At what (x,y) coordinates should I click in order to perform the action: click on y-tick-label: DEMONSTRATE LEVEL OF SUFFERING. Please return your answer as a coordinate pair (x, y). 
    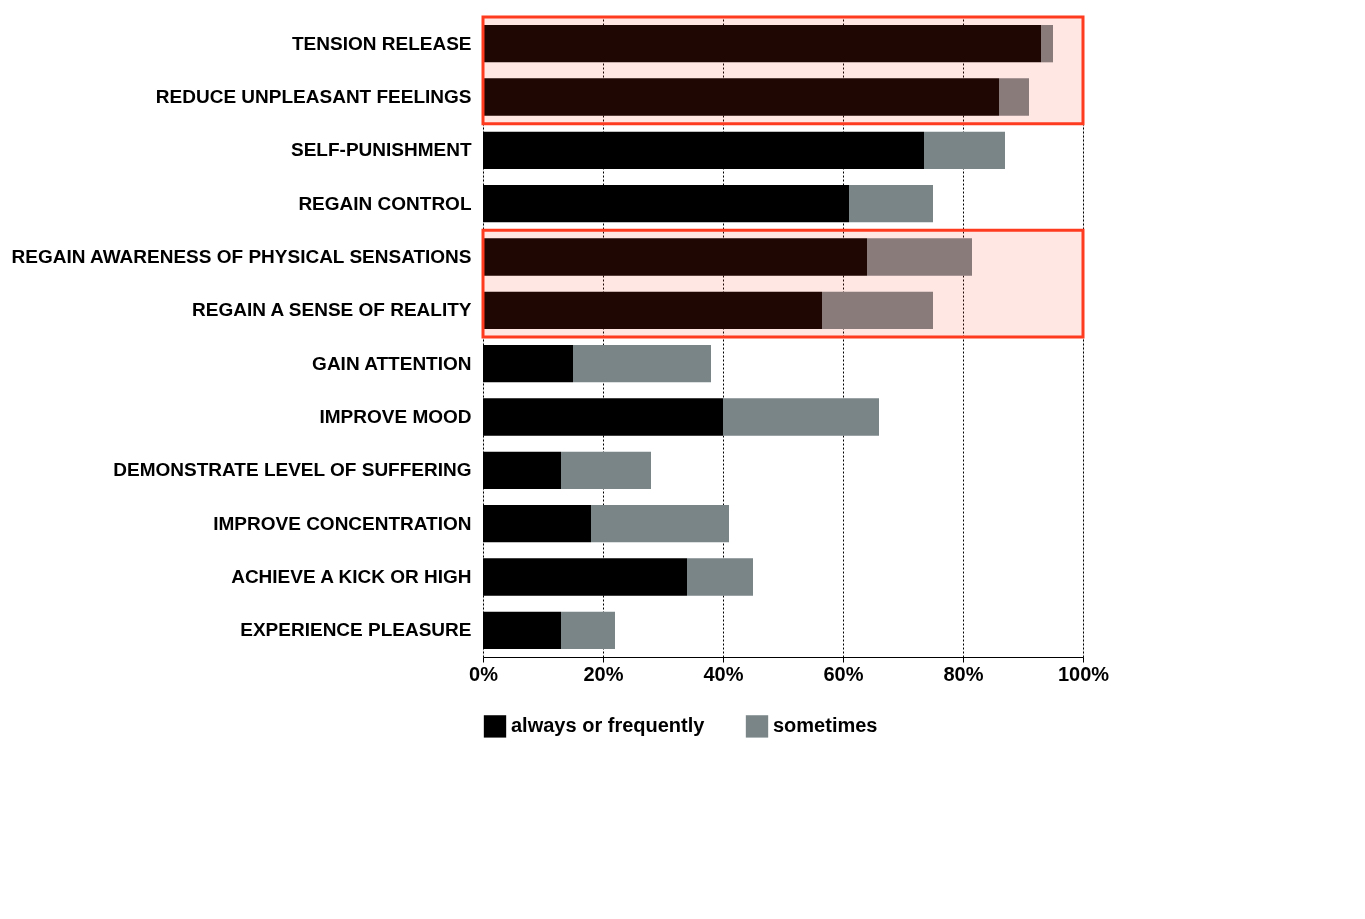
    Looking at the image, I should click on (292, 470).